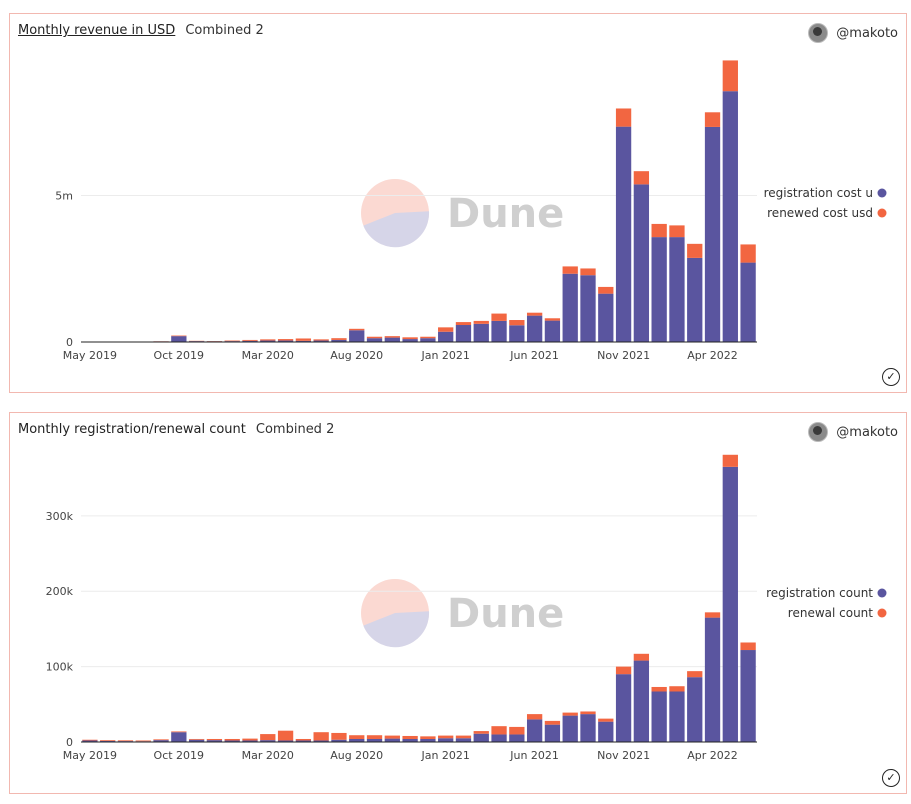 The image size is (911, 804). I want to click on legend-label: renewal count, so click(831, 613).